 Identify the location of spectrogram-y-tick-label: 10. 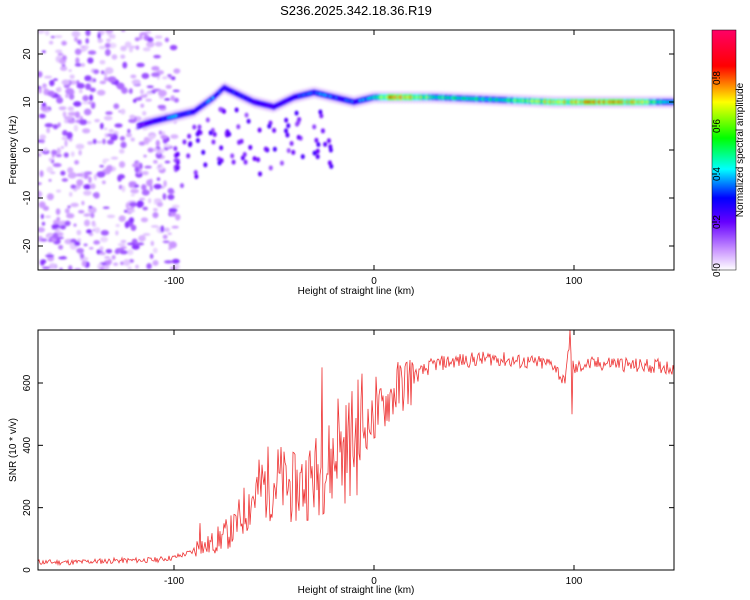
(27, 102).